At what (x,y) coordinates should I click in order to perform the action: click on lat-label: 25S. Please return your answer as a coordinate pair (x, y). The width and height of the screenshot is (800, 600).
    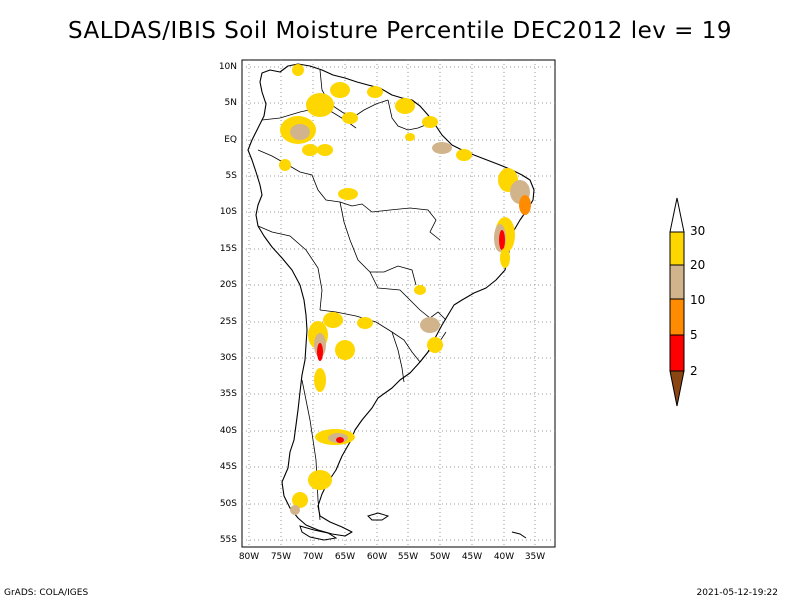
    Looking at the image, I should click on (228, 322).